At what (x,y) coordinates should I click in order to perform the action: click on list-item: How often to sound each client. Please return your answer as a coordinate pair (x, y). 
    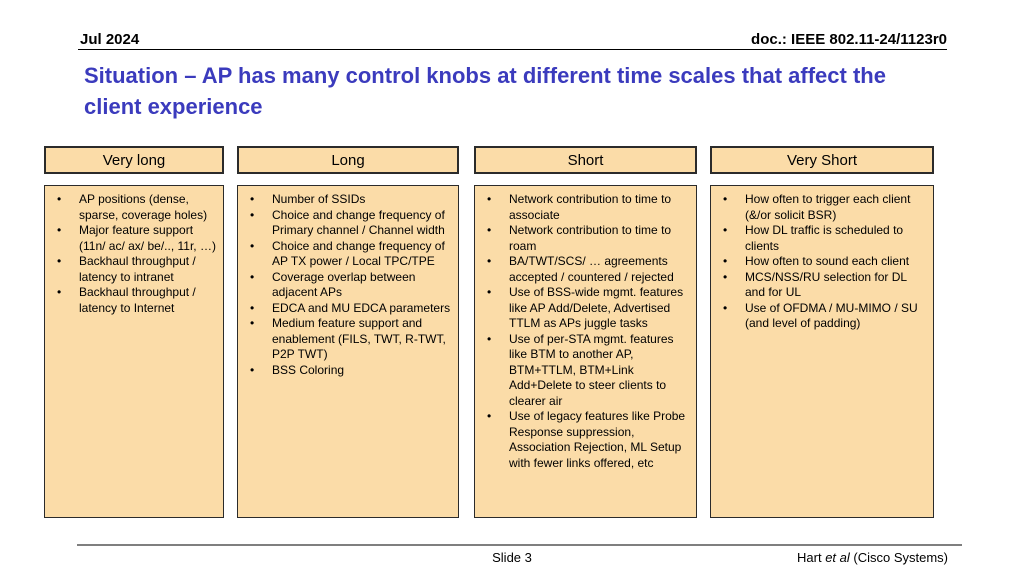
    Looking at the image, I should click on (822, 262).